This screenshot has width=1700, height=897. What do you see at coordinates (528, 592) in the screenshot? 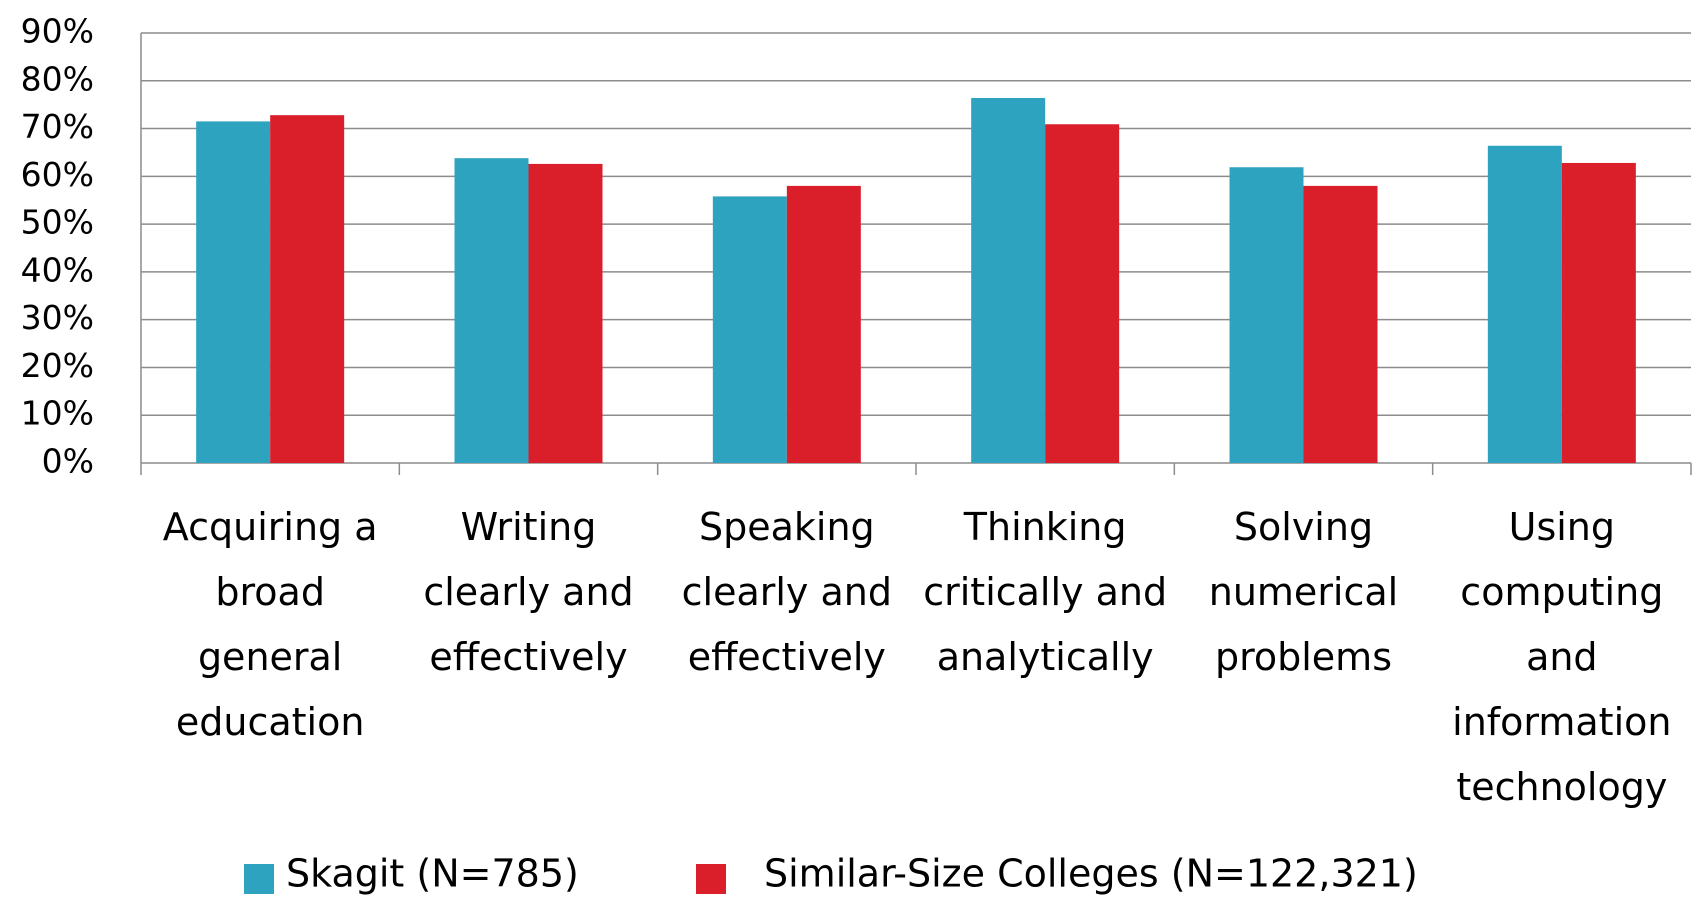
I see `x-tick-label: Writing clearly and effectively` at bounding box center [528, 592].